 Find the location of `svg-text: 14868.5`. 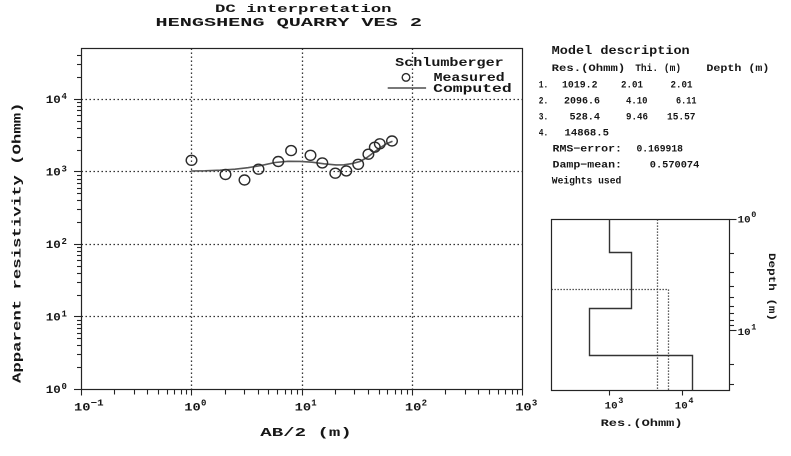

svg-text: 14868.5 is located at coordinates (587, 134).